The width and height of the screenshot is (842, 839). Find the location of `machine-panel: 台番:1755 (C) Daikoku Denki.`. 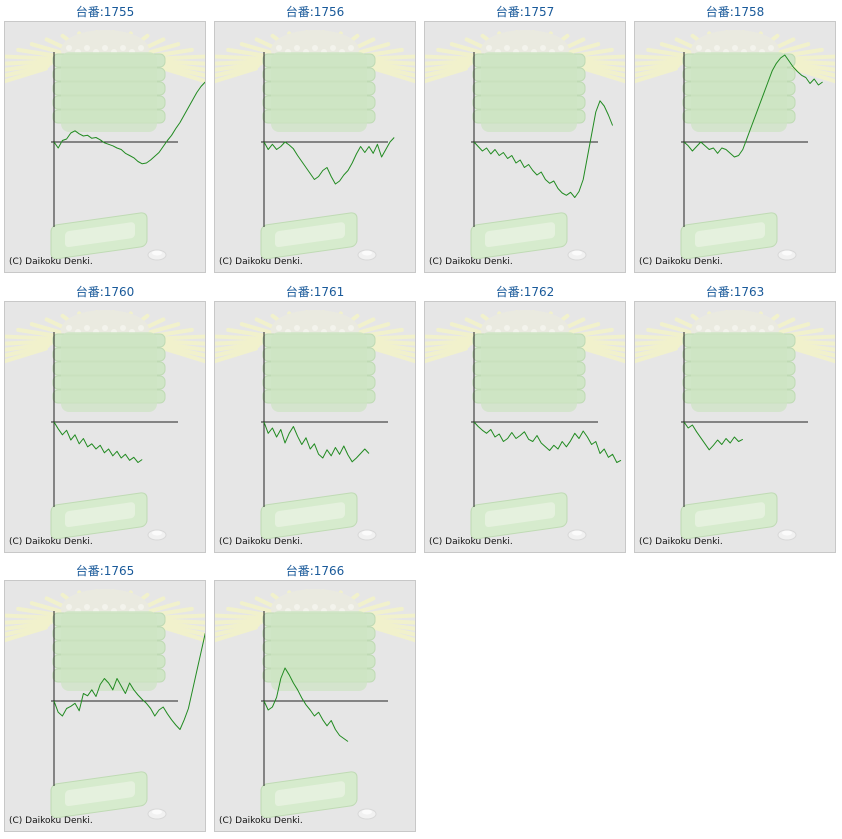

machine-panel: 台番:1755 (C) Daikoku Denki. is located at coordinates (105, 138).